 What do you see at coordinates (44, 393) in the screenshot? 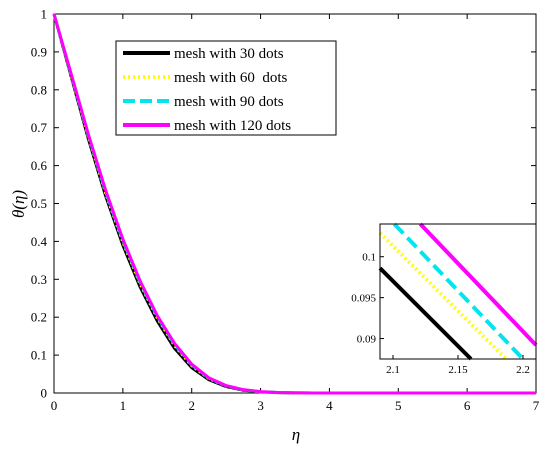
I see `y-tick-label: 0` at bounding box center [44, 393].